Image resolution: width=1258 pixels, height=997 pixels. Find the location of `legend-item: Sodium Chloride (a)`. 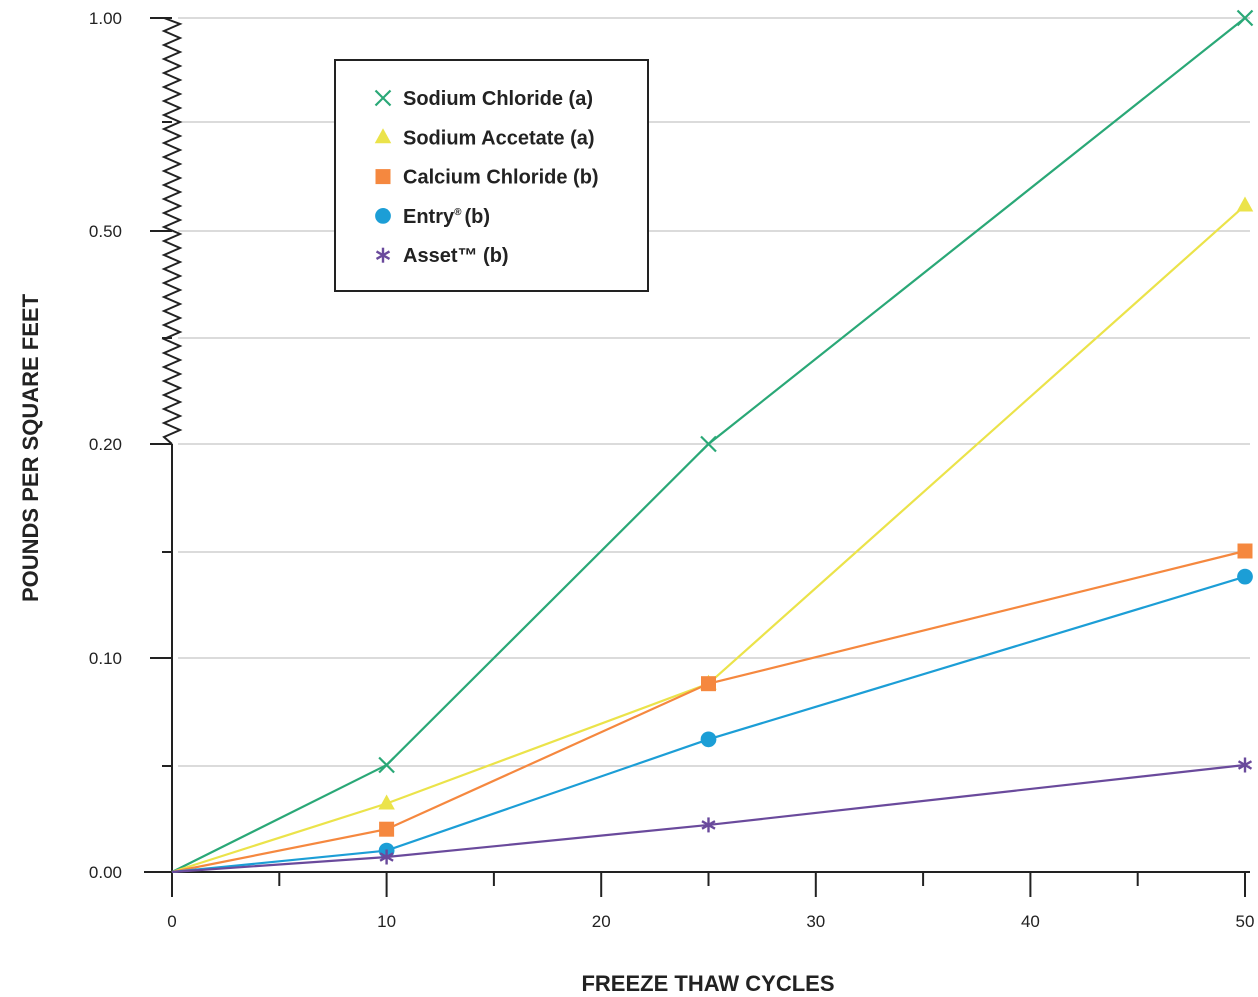

legend-item: Sodium Chloride (a) is located at coordinates (483, 99).